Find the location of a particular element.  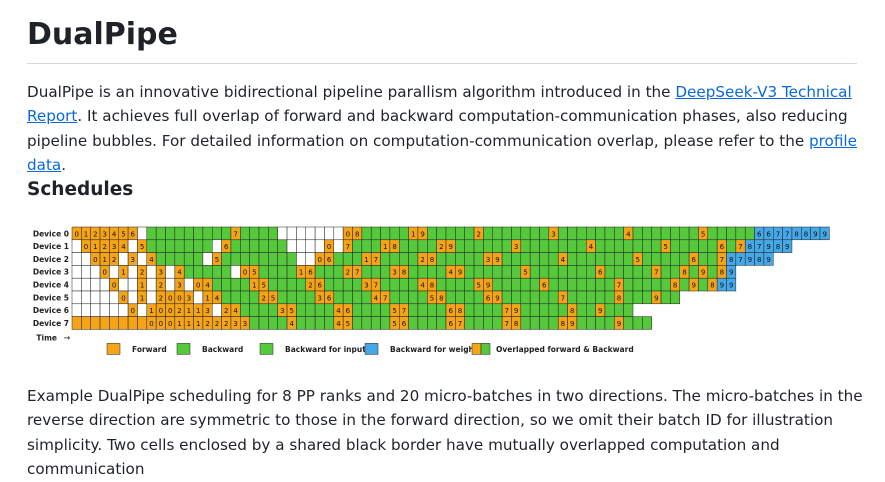

cell-microbatch-label: 6 is located at coordinates (329, 260).